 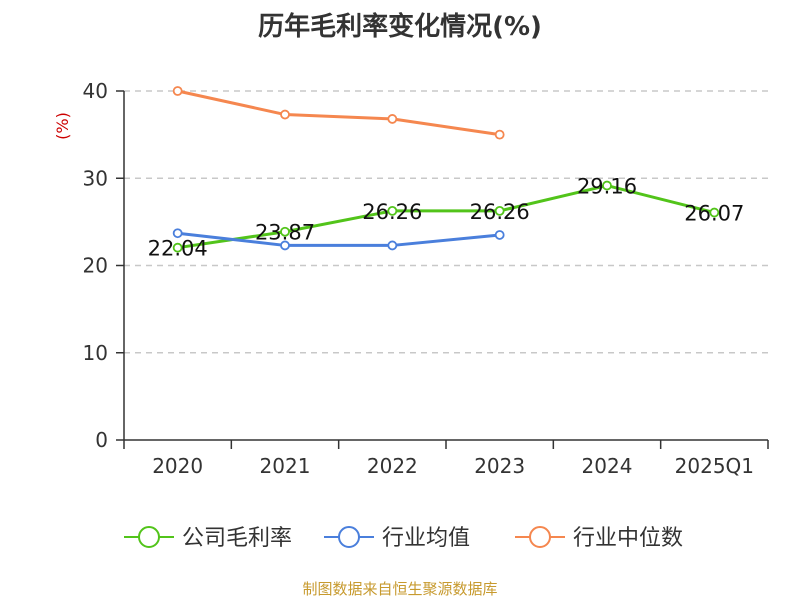 What do you see at coordinates (426, 538) in the screenshot?
I see `legend-label-1: 行业均值` at bounding box center [426, 538].